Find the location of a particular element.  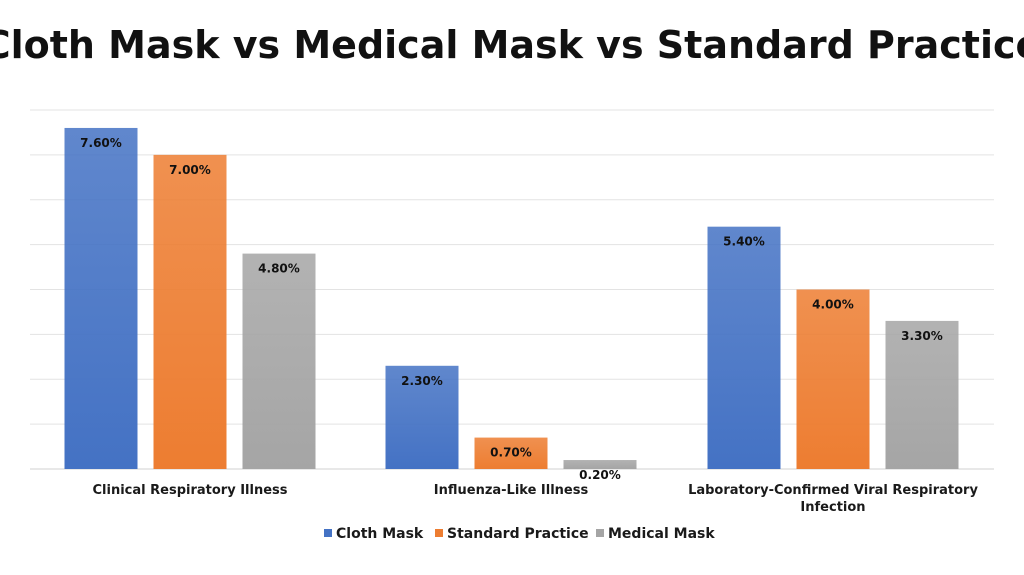

legend-item: Medical Mask is located at coordinates (655, 534).